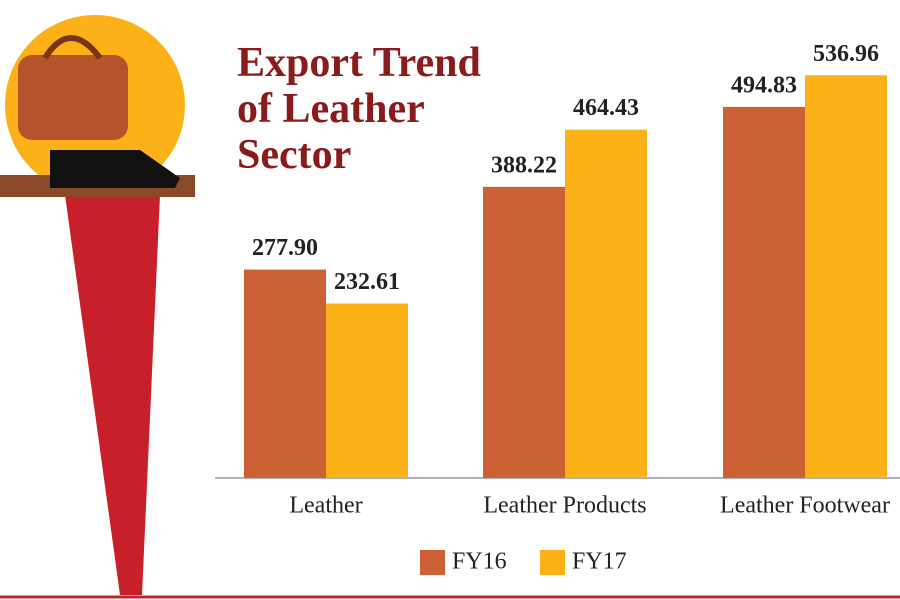 This screenshot has width=900, height=600. What do you see at coordinates (606, 108) in the screenshot?
I see `data-label: 464.43` at bounding box center [606, 108].